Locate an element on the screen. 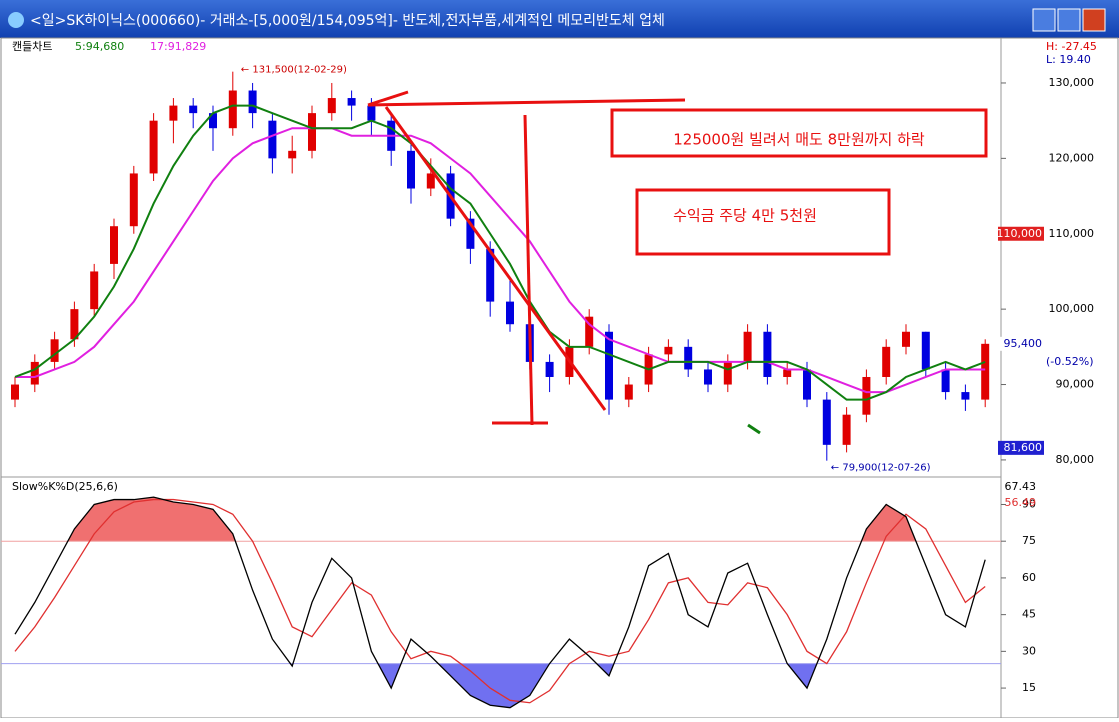 The image size is (1119, 722). title-bar is located at coordinates (559, 19).